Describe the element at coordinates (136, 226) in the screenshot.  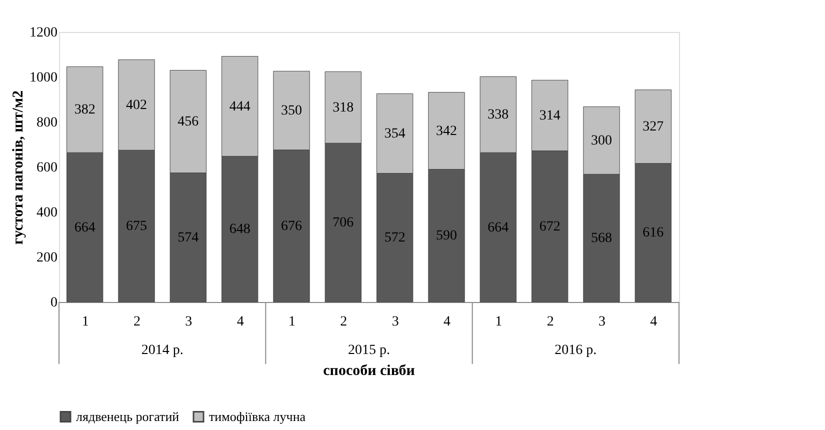
I see `data-label: 675` at that location.